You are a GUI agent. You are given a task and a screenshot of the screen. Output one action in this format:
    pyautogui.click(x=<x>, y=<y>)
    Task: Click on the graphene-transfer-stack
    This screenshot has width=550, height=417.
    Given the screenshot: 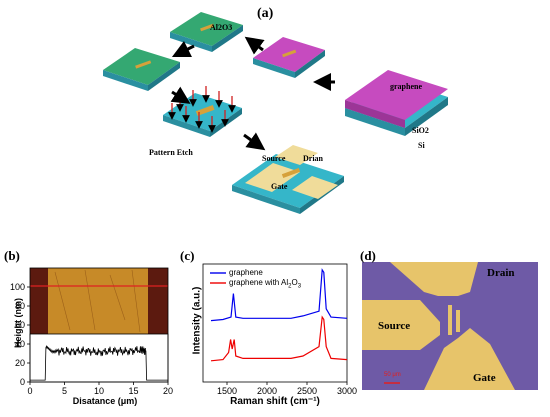 What is the action you would take?
    pyautogui.click(x=289, y=57)
    